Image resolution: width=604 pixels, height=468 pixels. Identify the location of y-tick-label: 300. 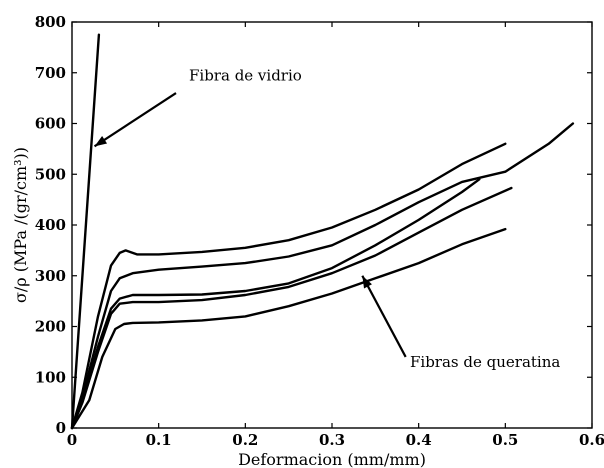
(50, 276).